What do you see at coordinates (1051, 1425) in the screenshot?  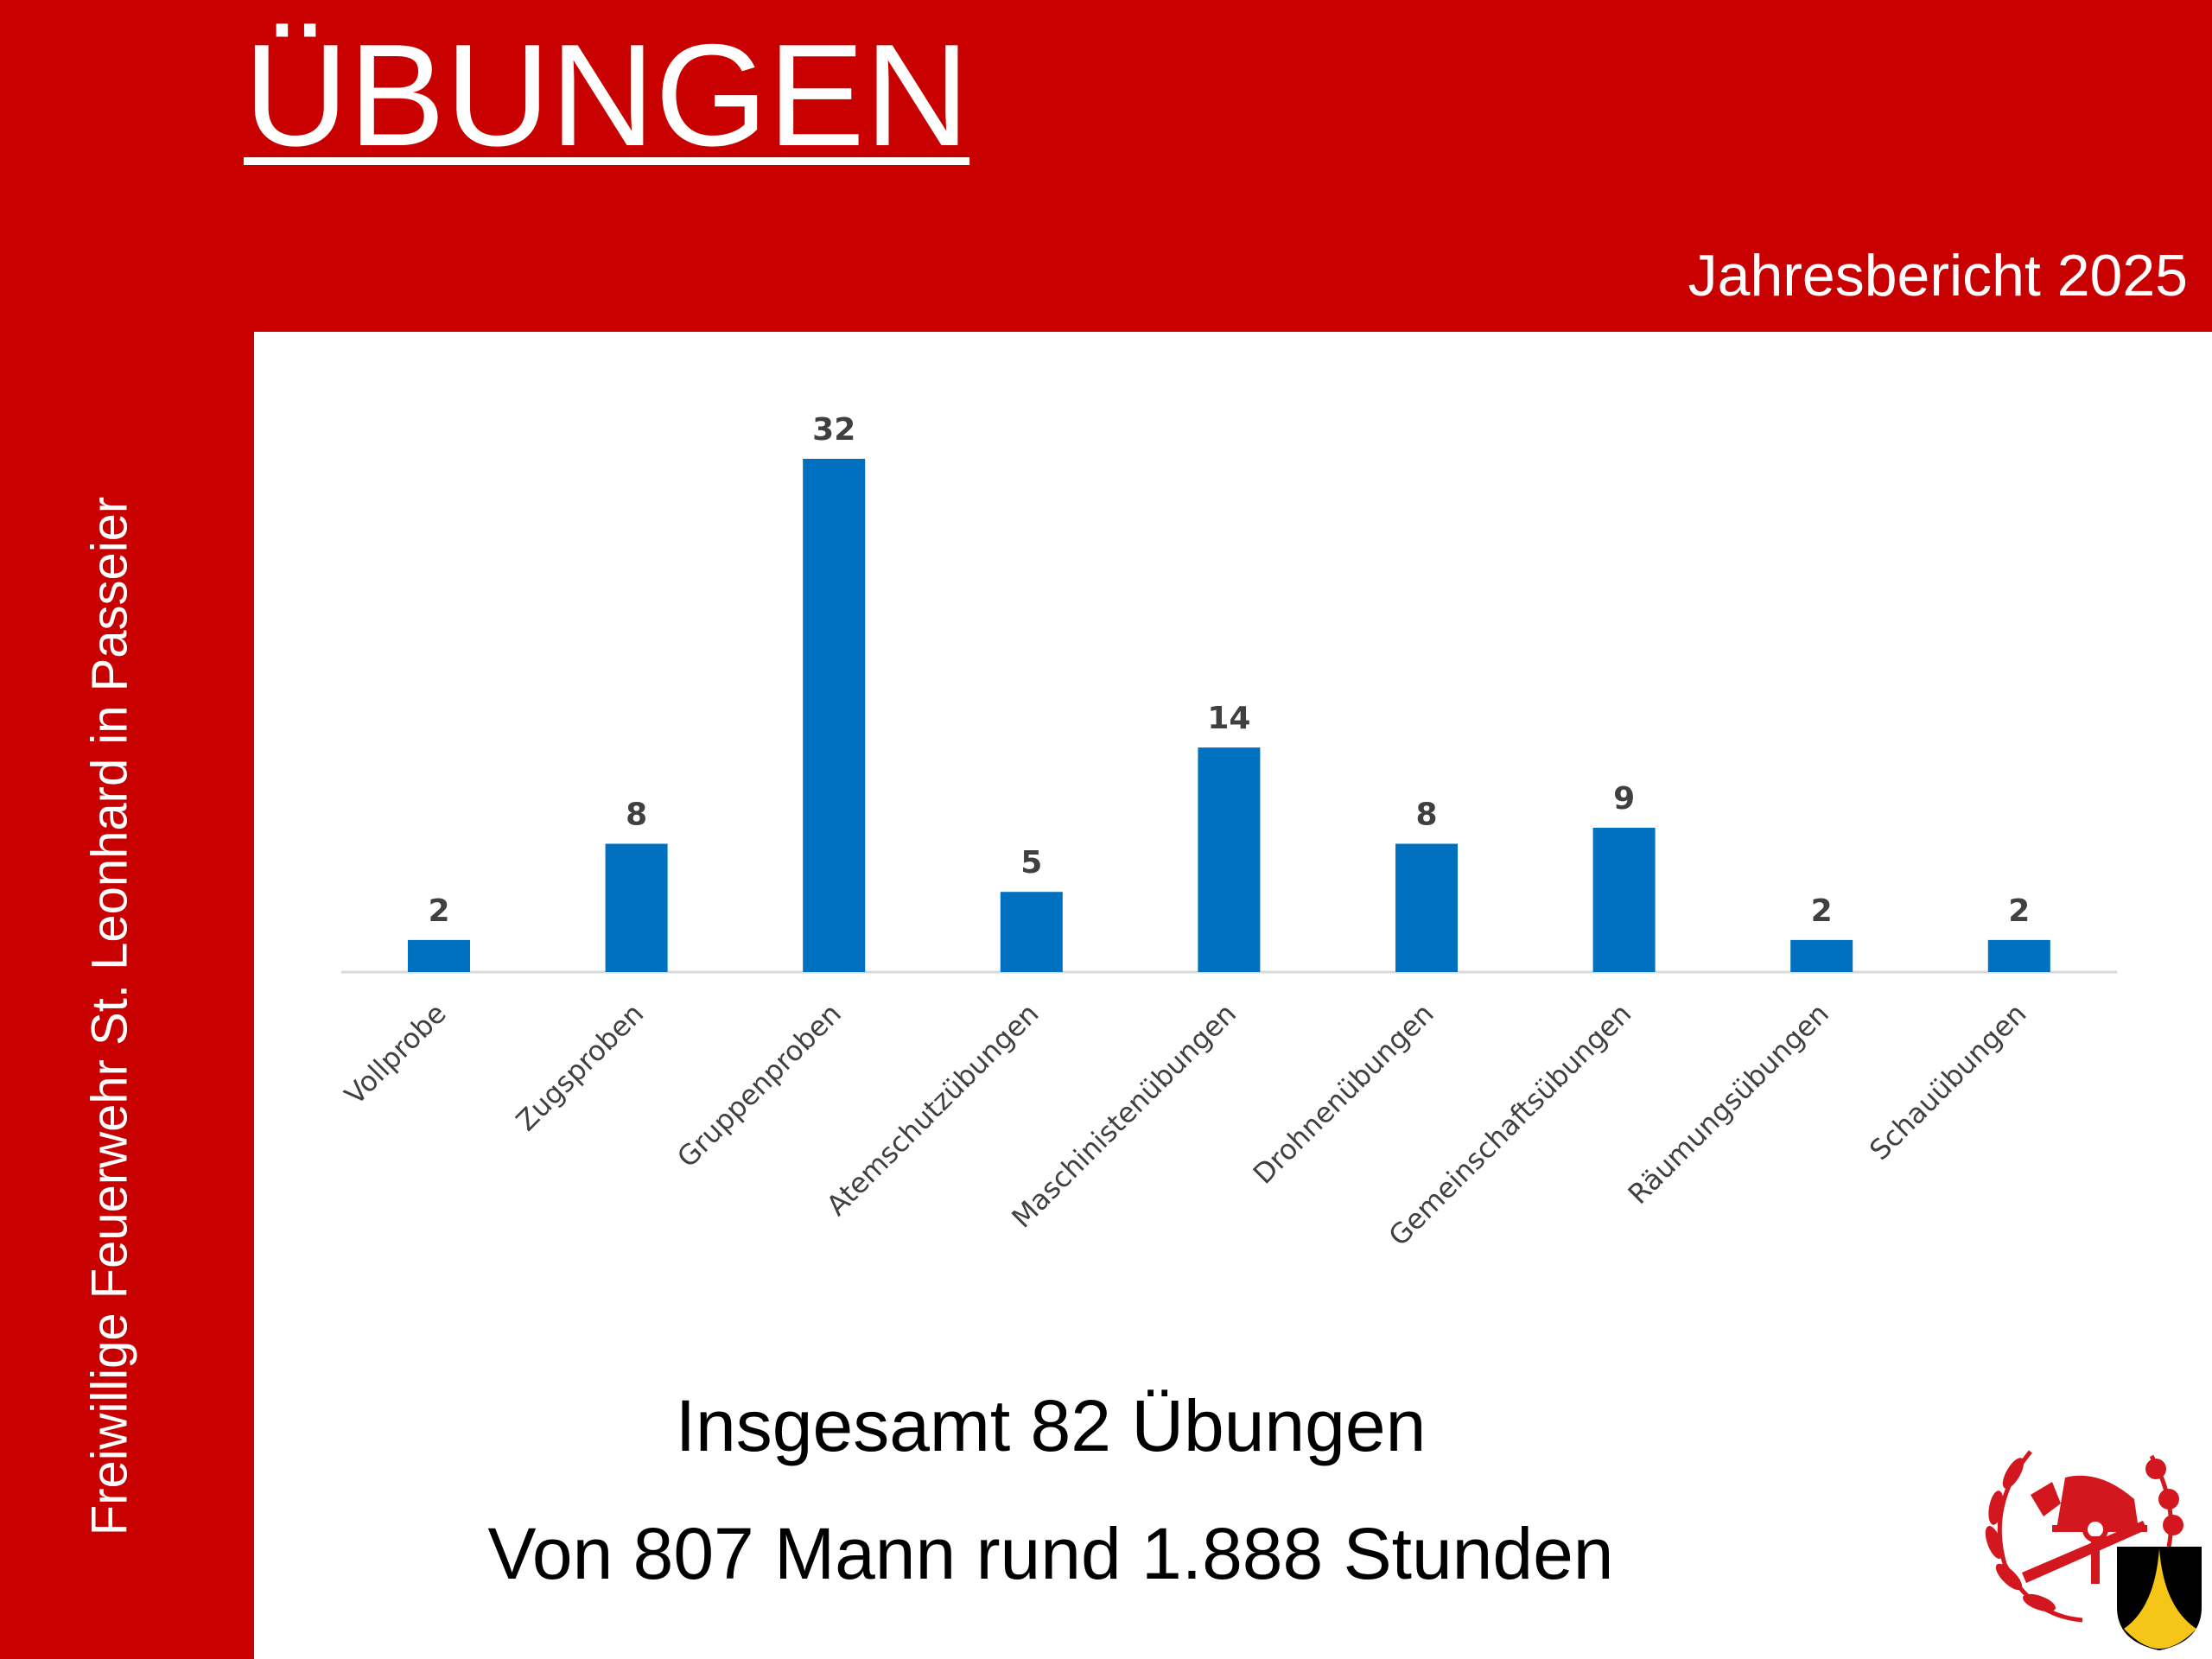 I see `summary-total: Insgesamt 82 Übungen` at bounding box center [1051, 1425].